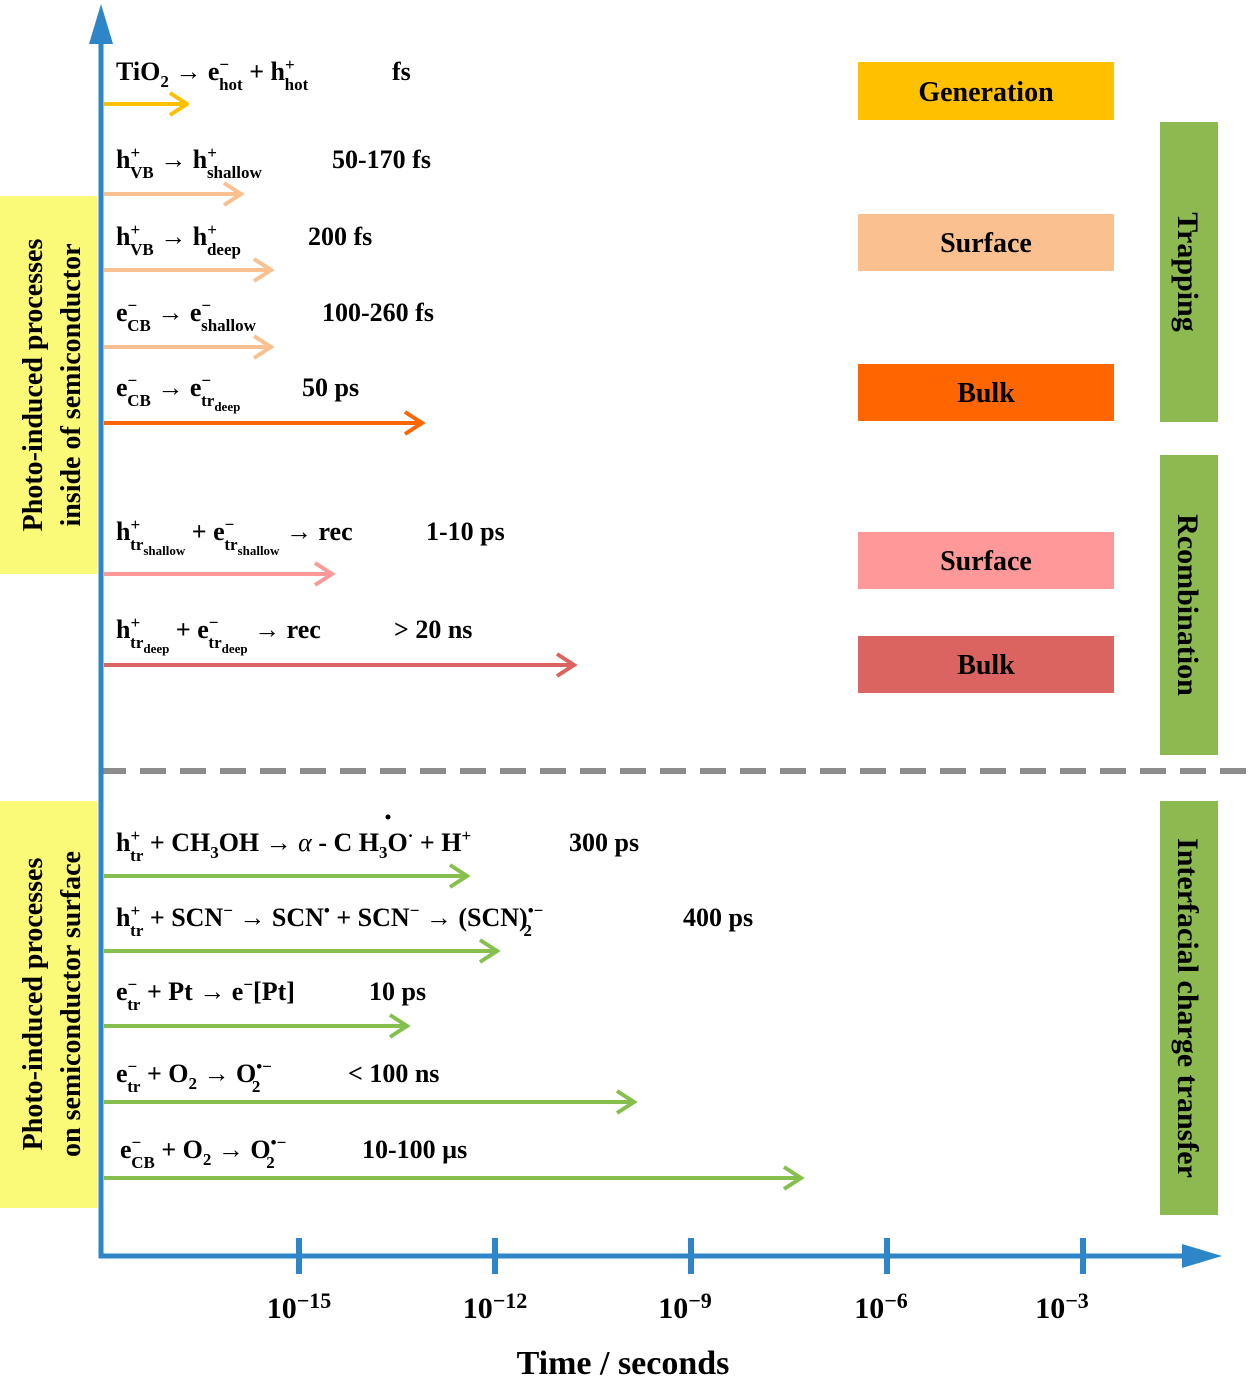 The width and height of the screenshot is (1258, 1379). I want to click on trap-bulk-label: Bulk, so click(986, 393).